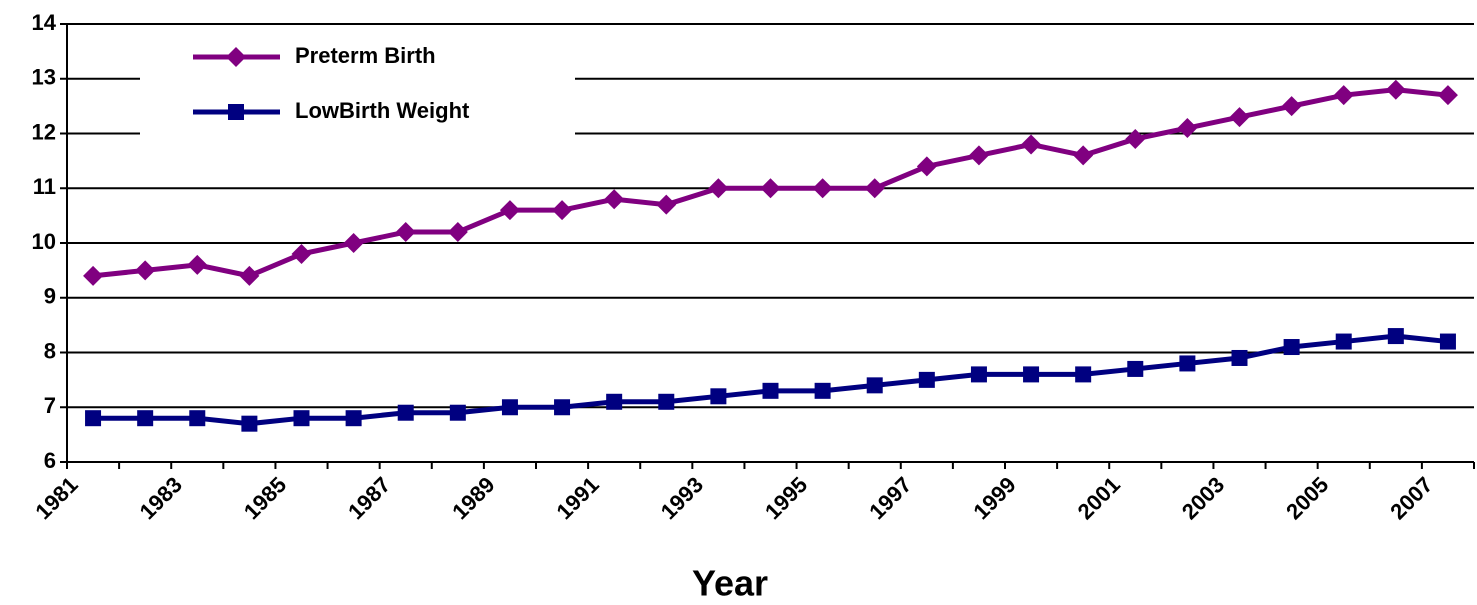 Image resolution: width=1477 pixels, height=605 pixels. Describe the element at coordinates (994, 498) in the screenshot. I see `x-tick-label: 1999` at that location.